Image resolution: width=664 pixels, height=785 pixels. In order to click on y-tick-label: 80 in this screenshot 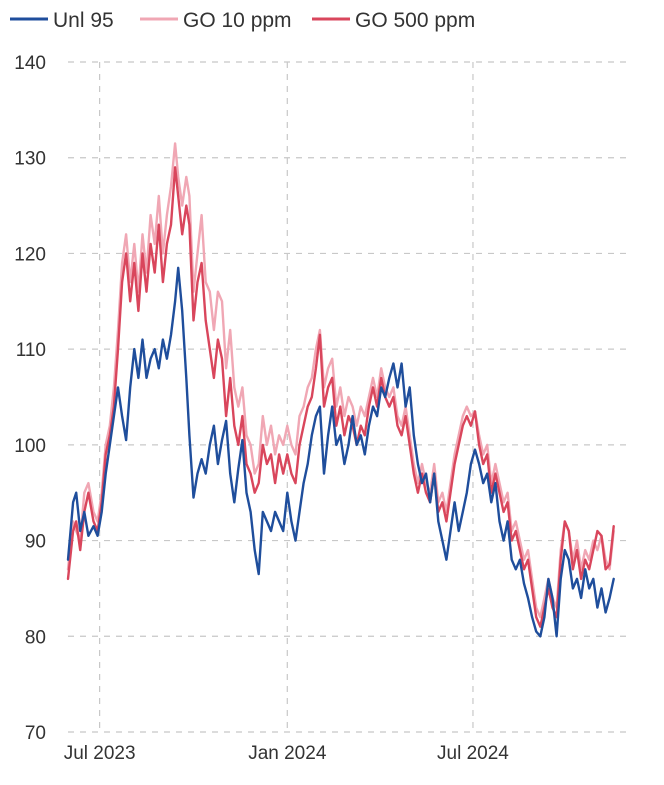, I will do `click(35, 637)`.